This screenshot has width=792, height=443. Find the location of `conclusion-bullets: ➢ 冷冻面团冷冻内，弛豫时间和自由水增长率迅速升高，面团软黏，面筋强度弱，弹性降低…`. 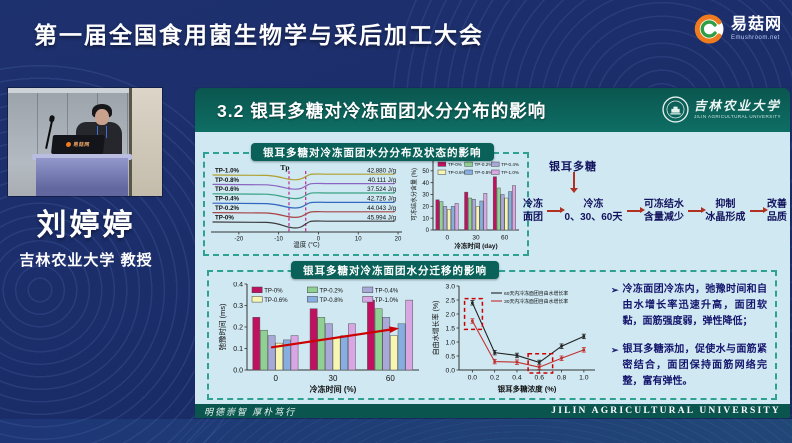

conclusion-bullets: ➢ 冷冻面团冷冻内，弛豫时间和自由水增长率迅速升高，面团软黏，面筋强度弱，弹性降低… is located at coordinates (689, 336).